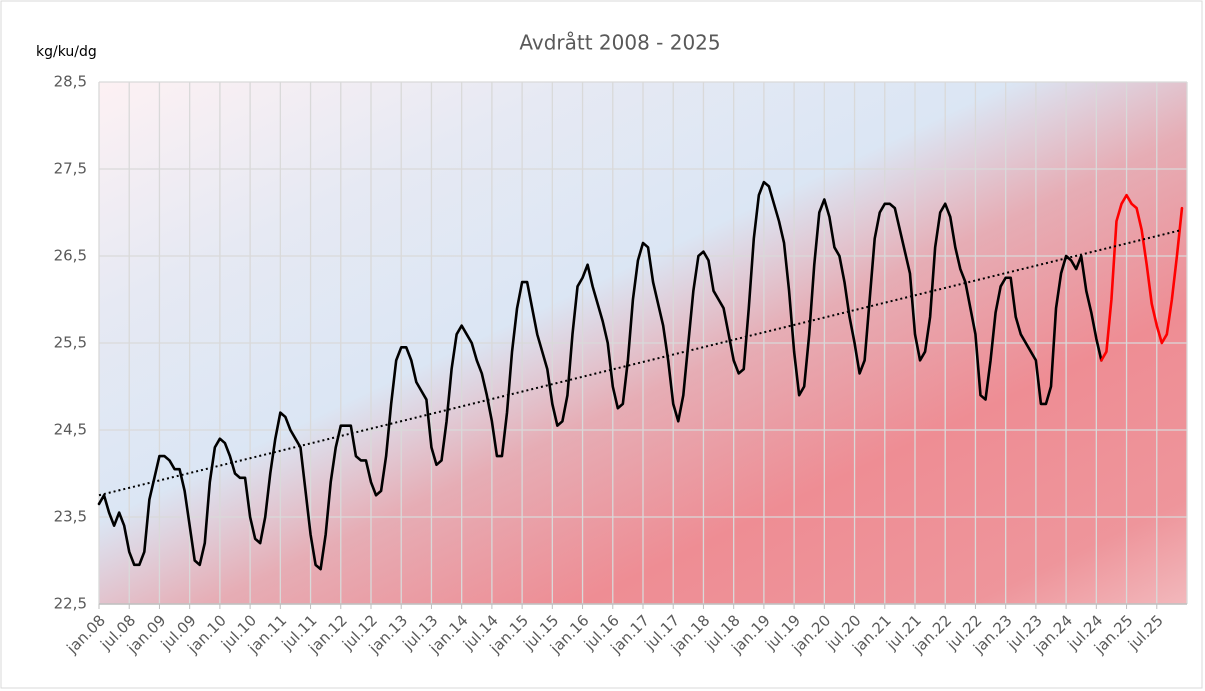 The image size is (1205, 691). I want to click on chart-title: Avdrått 2008 - 2025, so click(619, 43).